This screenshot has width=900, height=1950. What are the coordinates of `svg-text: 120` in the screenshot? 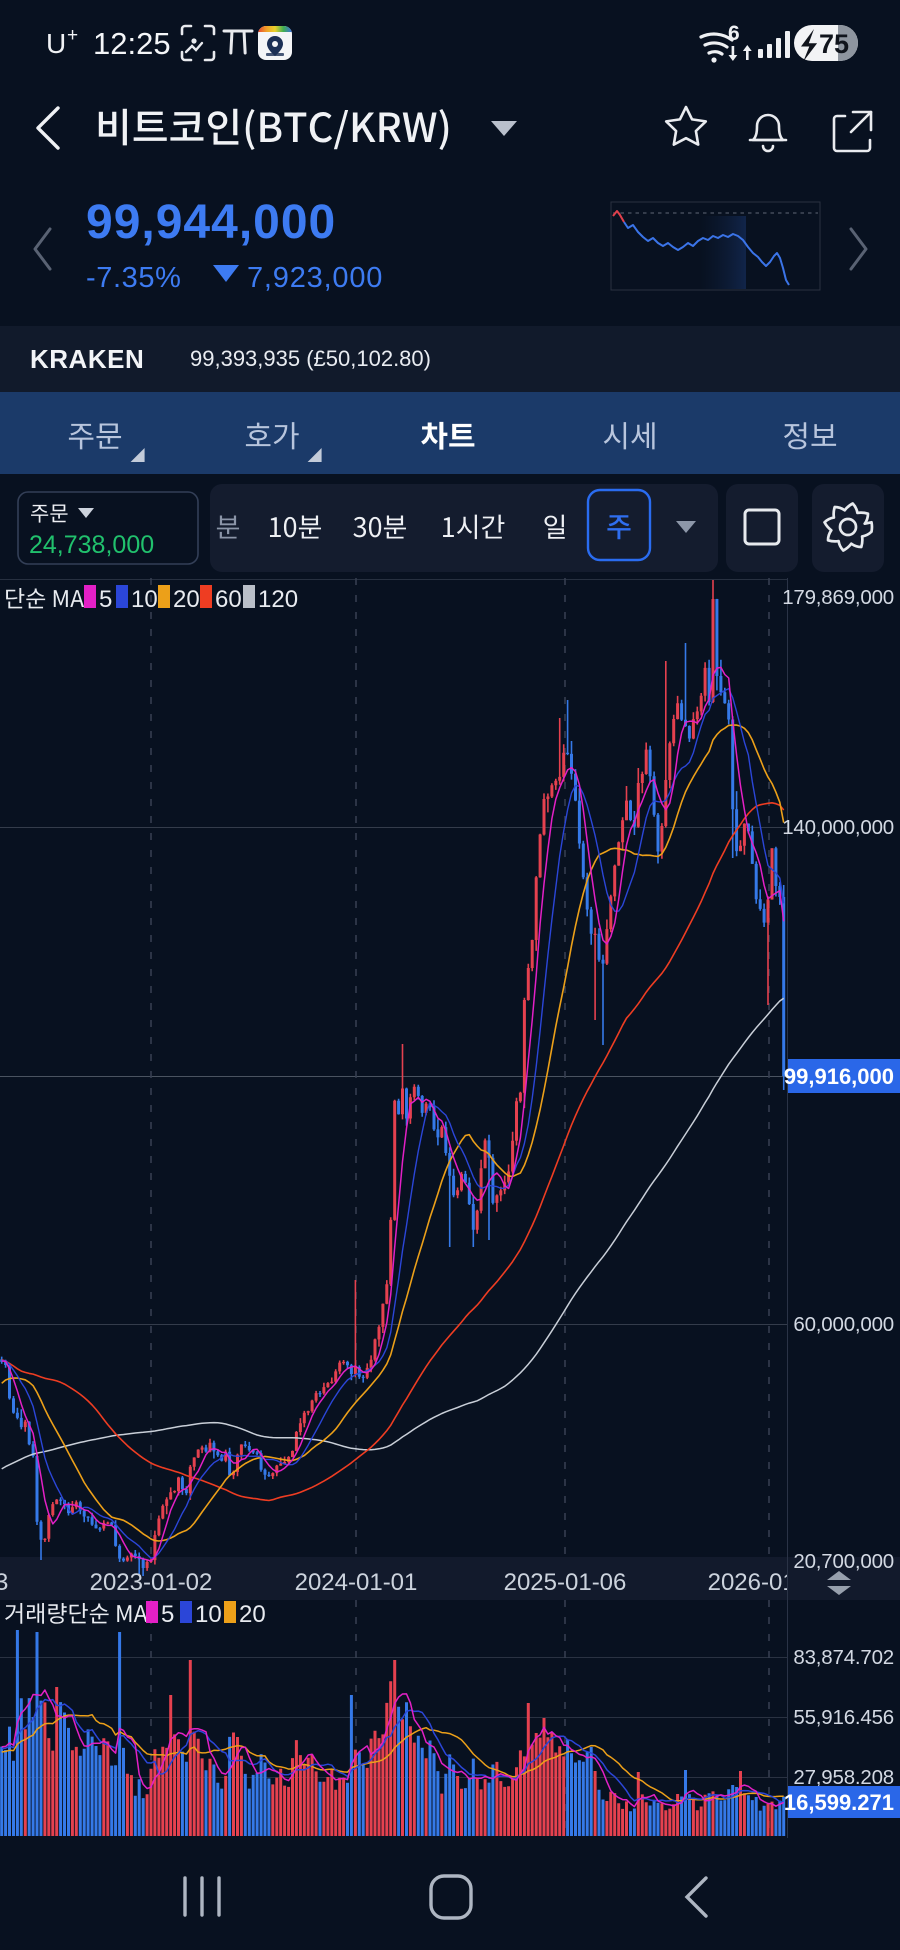 It's located at (278, 599).